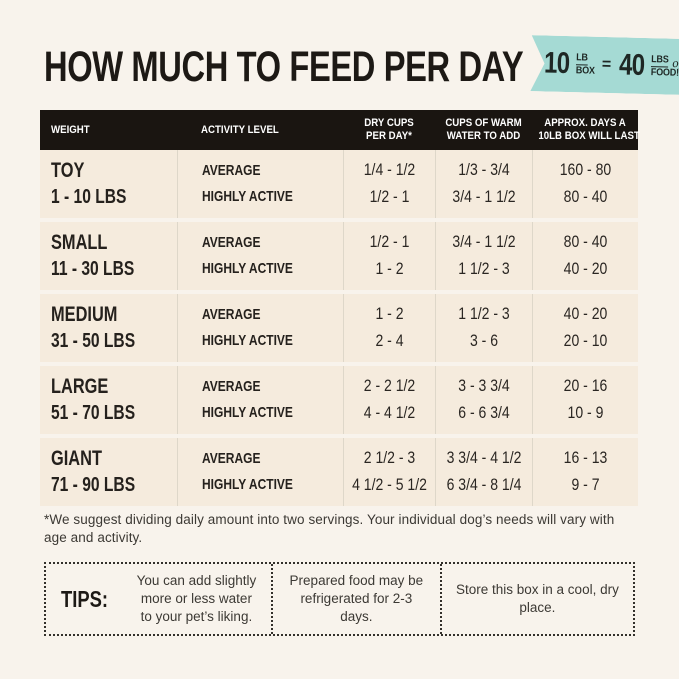 The height and width of the screenshot is (679, 679). What do you see at coordinates (659, 60) in the screenshot?
I see `badge-lbs-label: LBS` at bounding box center [659, 60].